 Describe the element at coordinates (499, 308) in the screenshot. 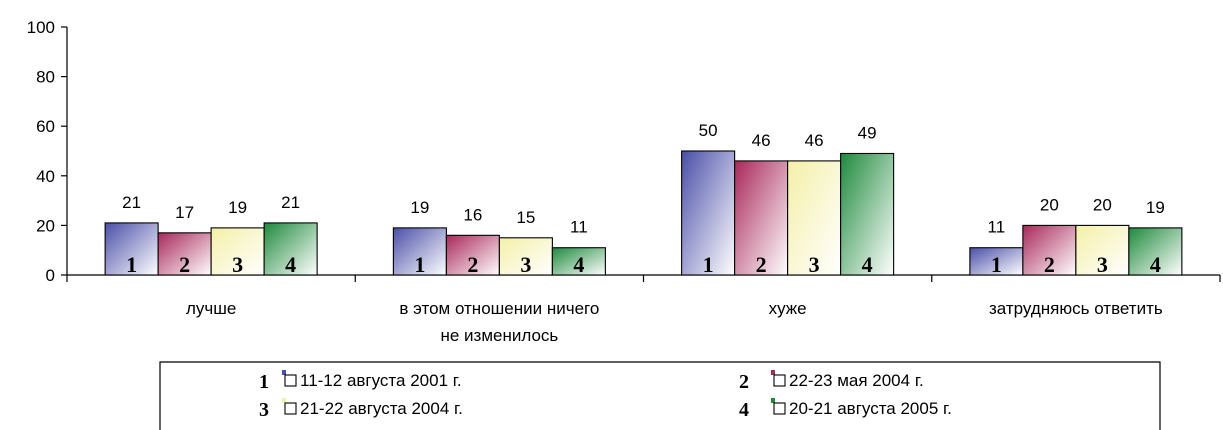

I see `category-label: в этом отношении ничего` at that location.